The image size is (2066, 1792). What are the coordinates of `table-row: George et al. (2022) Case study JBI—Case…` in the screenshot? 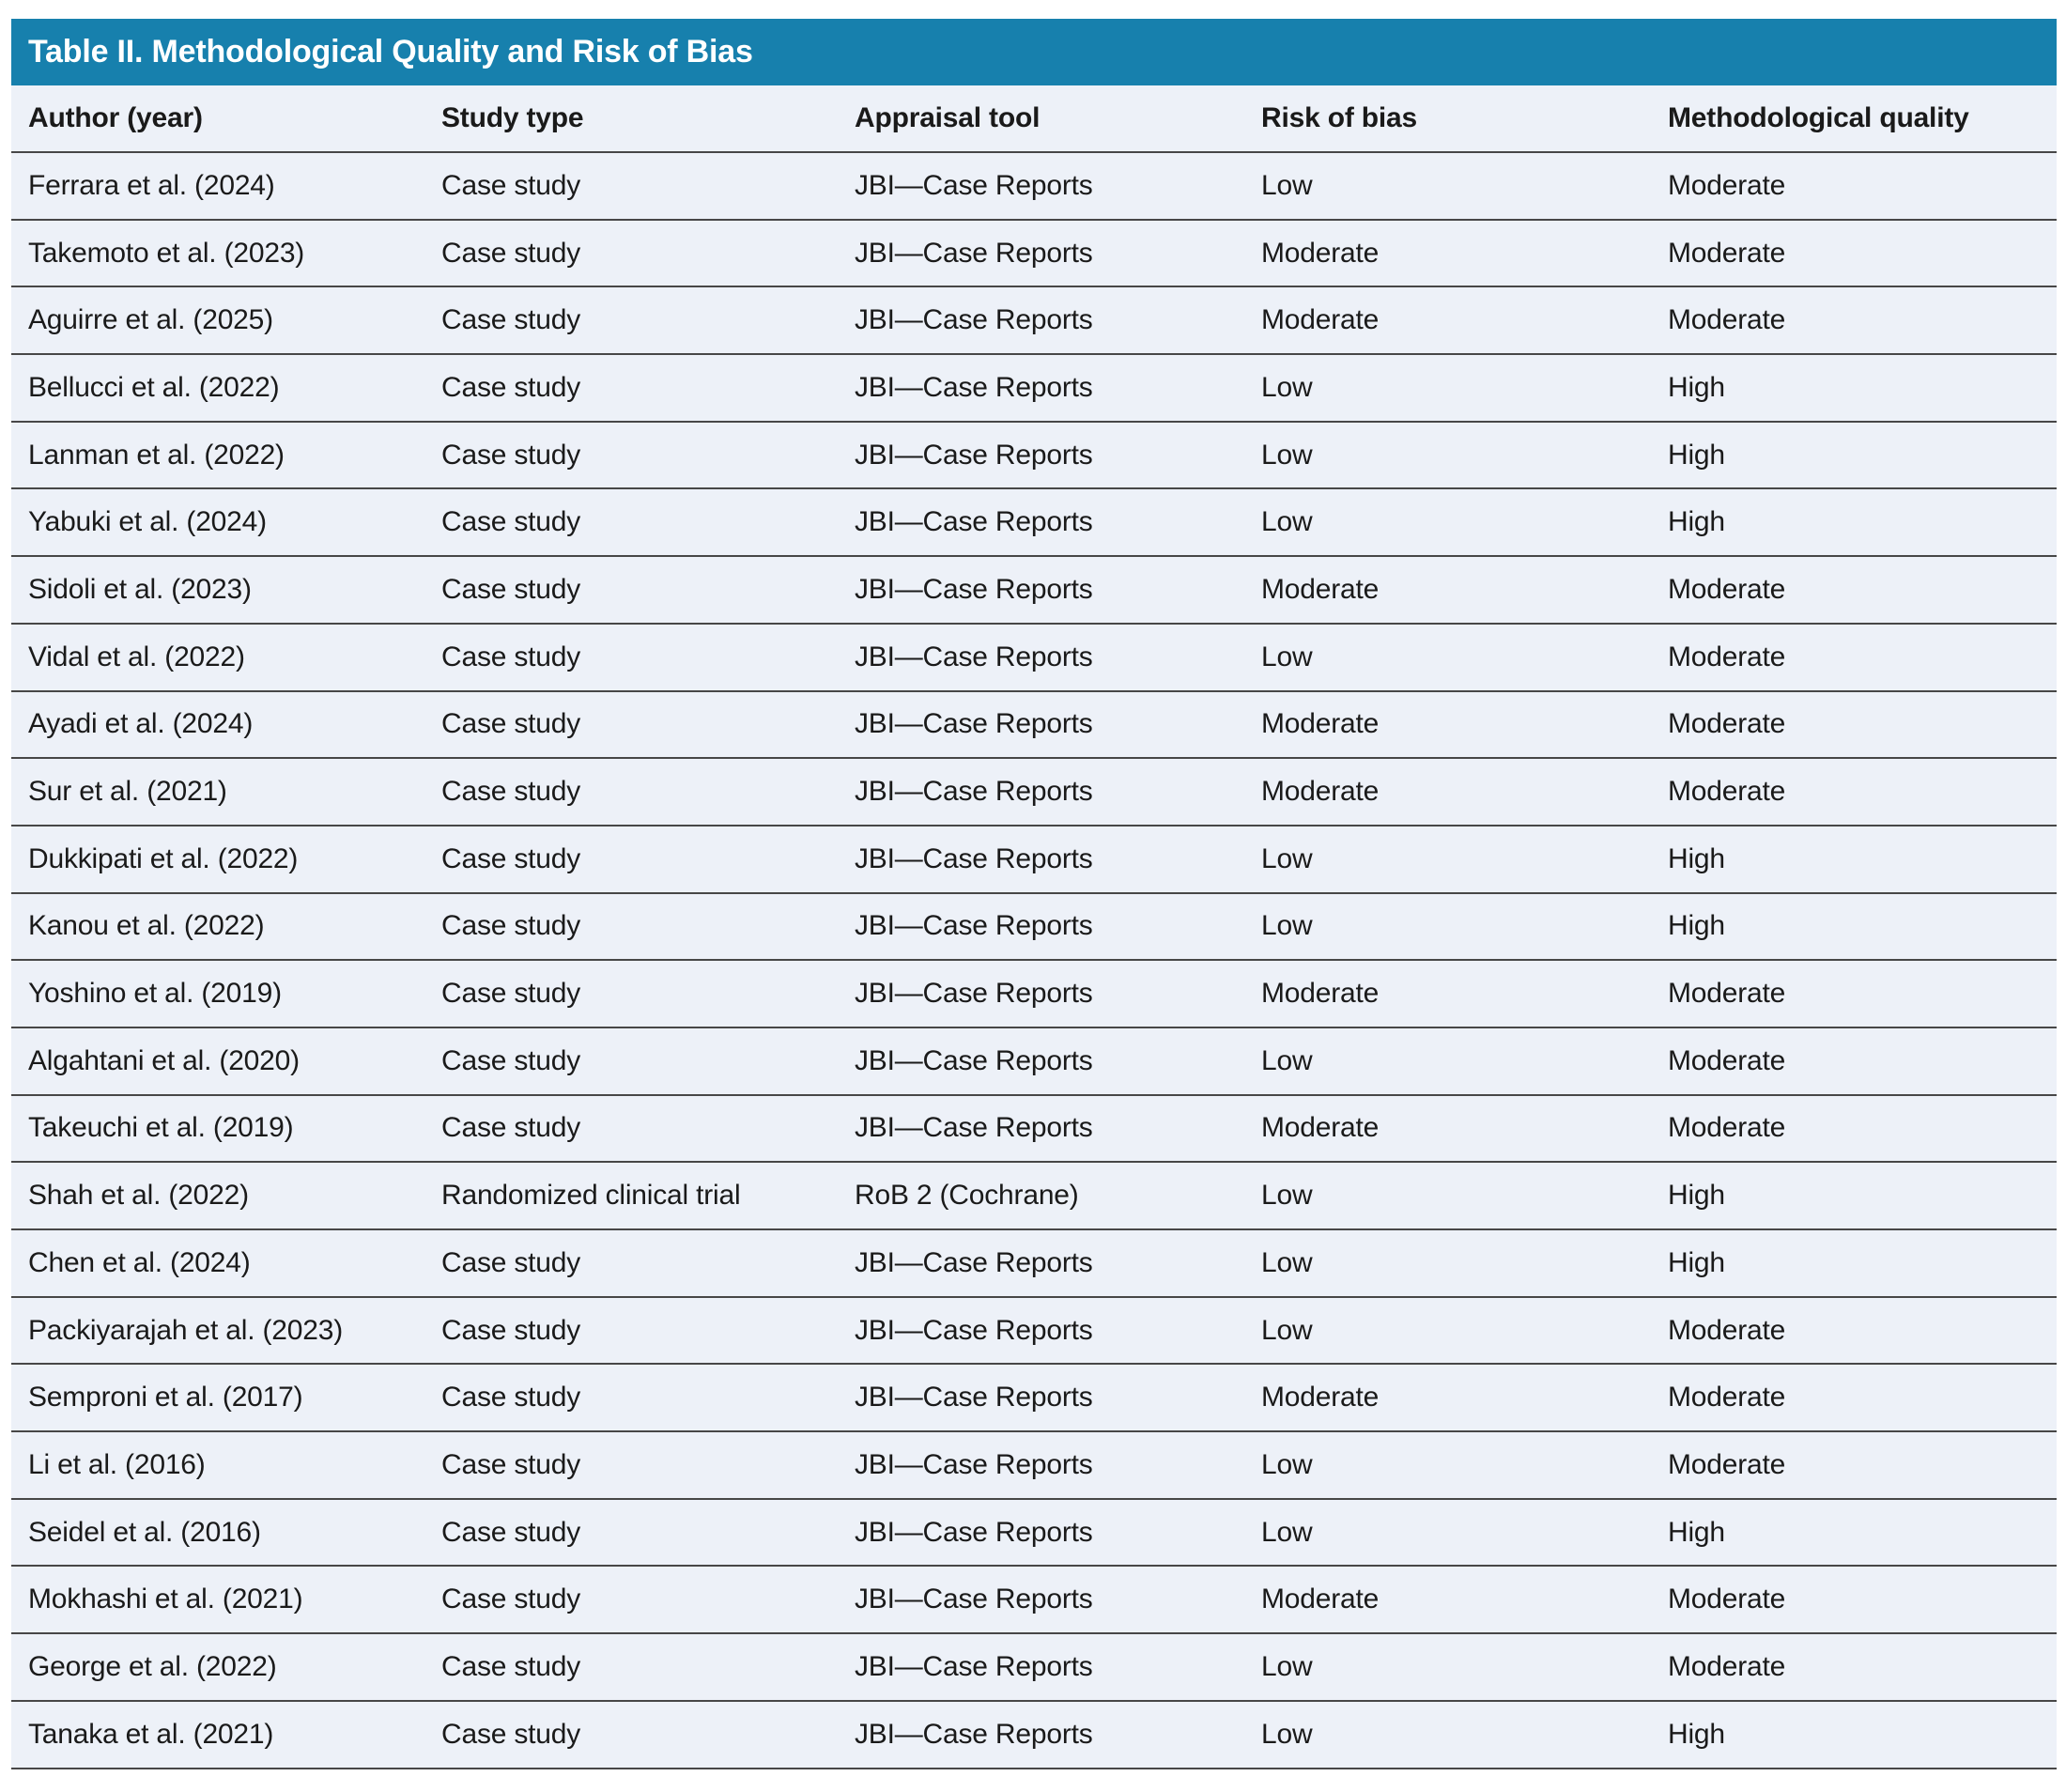 It's located at (1034, 1667).